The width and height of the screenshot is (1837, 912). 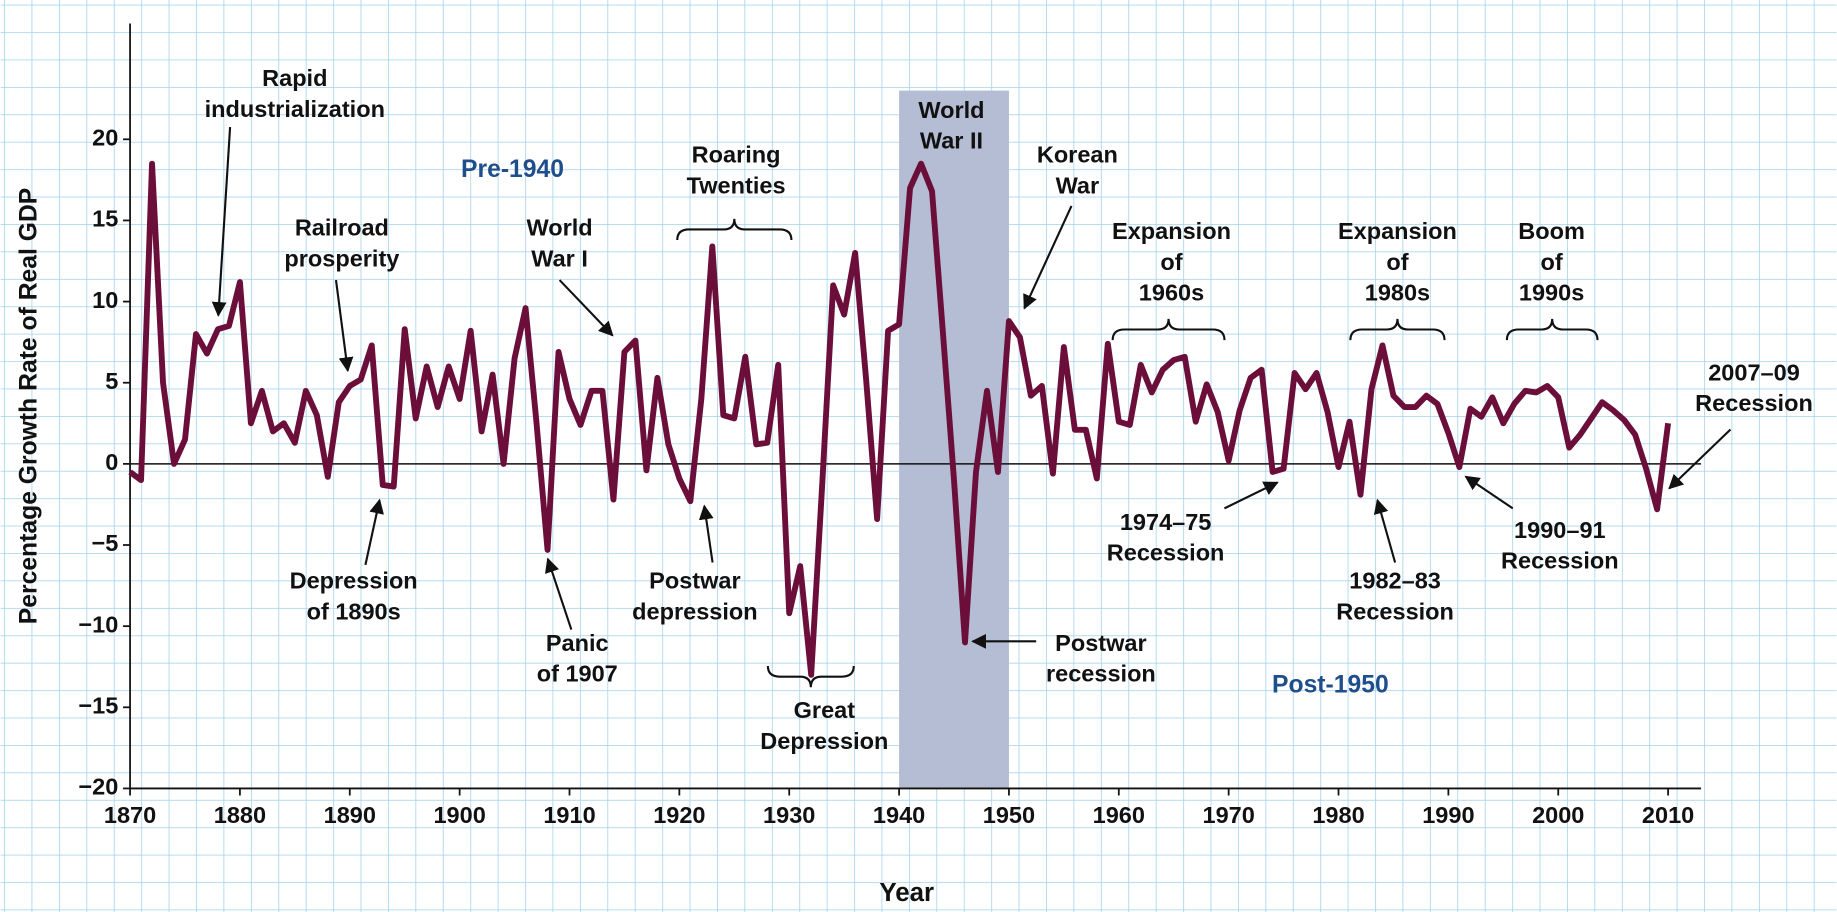 I want to click on x-tick-label: 2010, so click(x=1668, y=815).